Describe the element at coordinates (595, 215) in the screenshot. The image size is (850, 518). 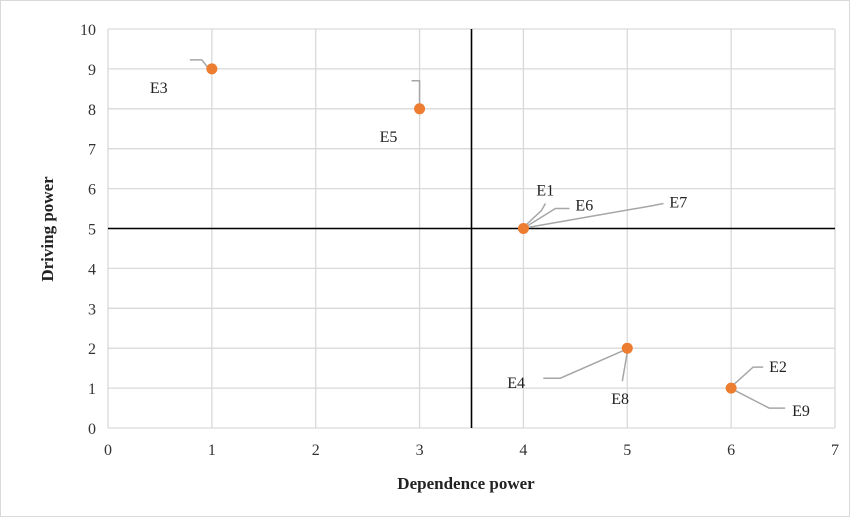
I see `leader-line-e7` at that location.